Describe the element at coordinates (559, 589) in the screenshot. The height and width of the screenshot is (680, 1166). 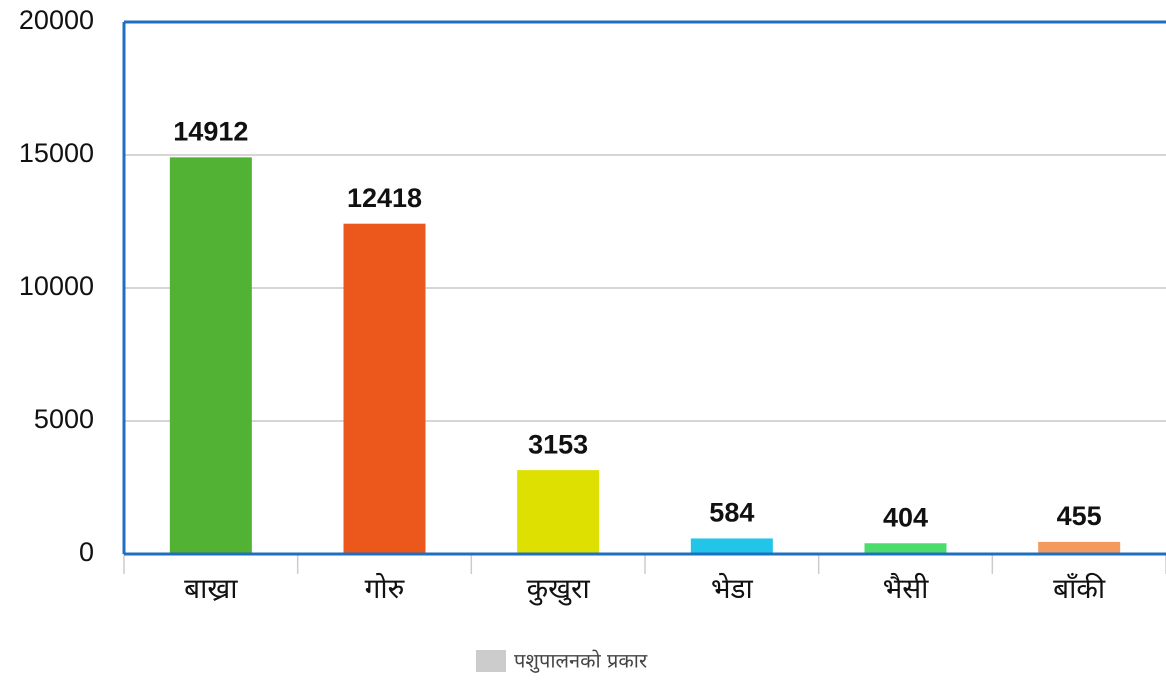
I see `x-tick-label: कुखुरा` at that location.